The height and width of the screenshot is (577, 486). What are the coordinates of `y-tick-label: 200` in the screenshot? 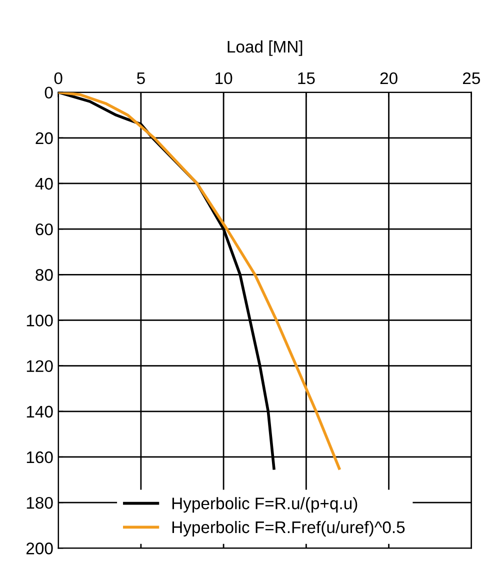 It's located at (39, 548).